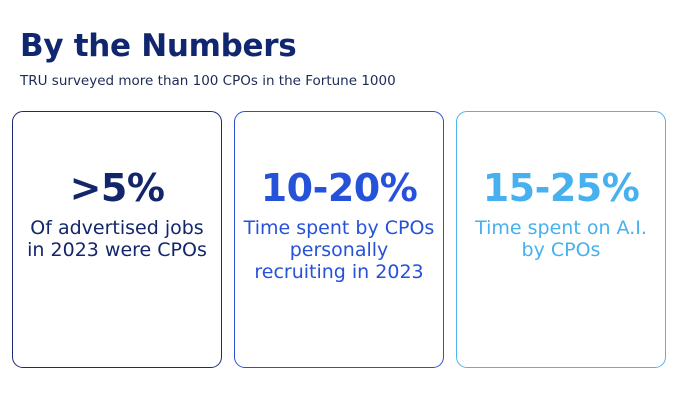 The image size is (687, 405). I want to click on stat-value: >5%, so click(117, 188).